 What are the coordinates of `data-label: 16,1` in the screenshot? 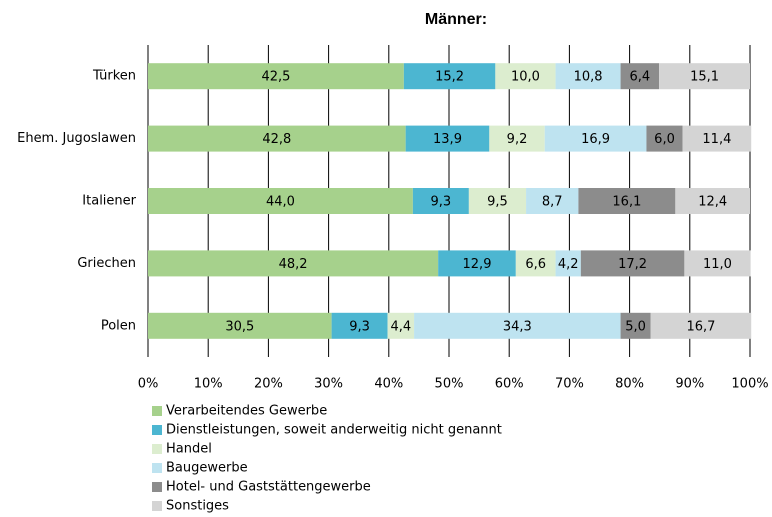 It's located at (626, 202).